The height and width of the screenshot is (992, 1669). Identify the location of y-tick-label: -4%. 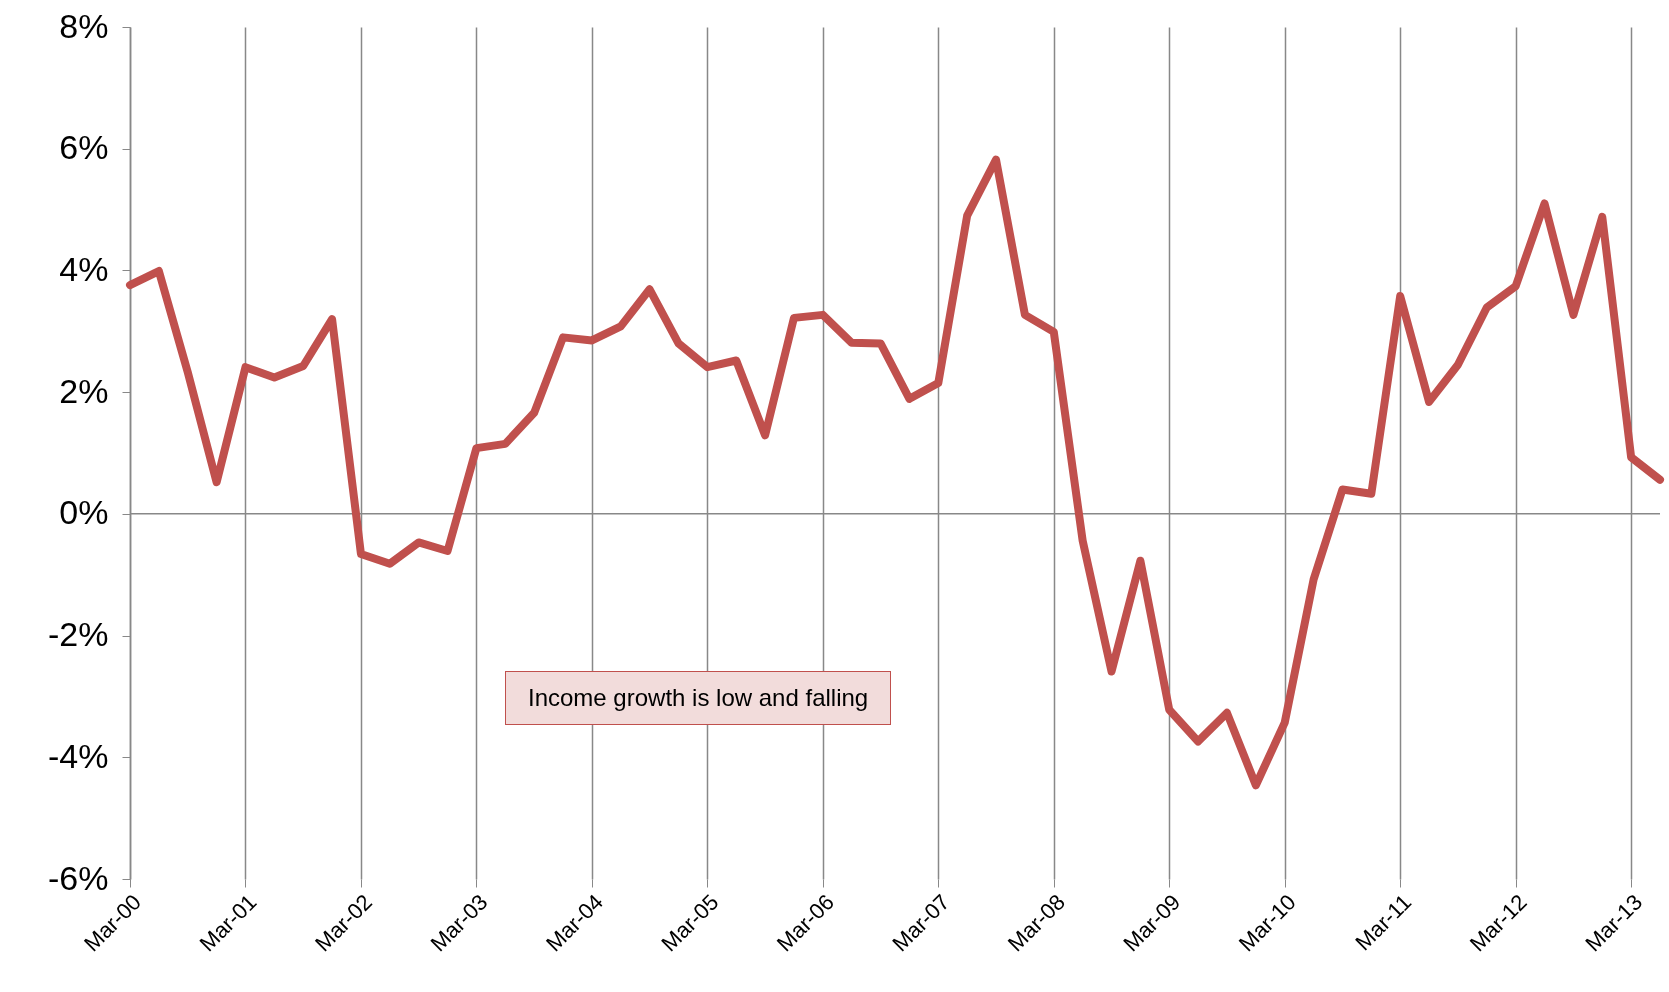
(78, 755).